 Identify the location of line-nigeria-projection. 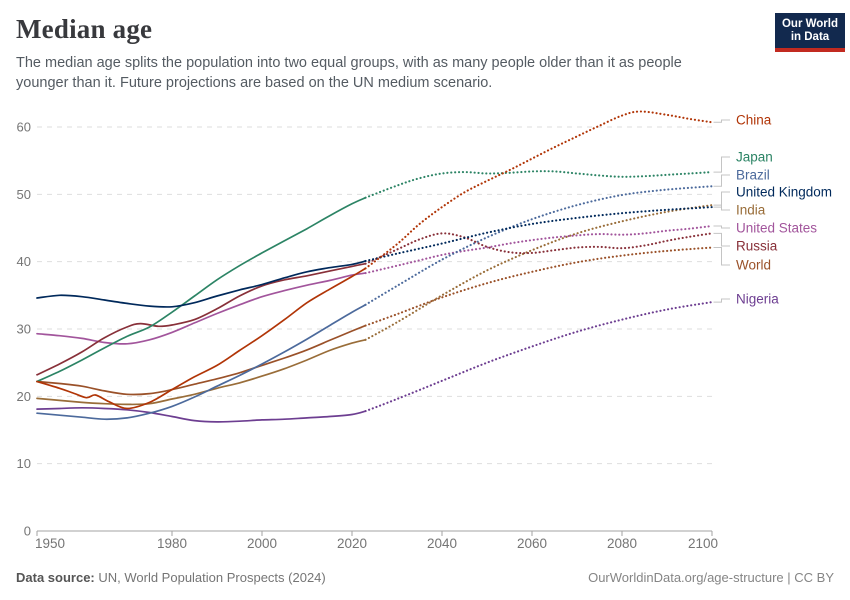
(539, 357).